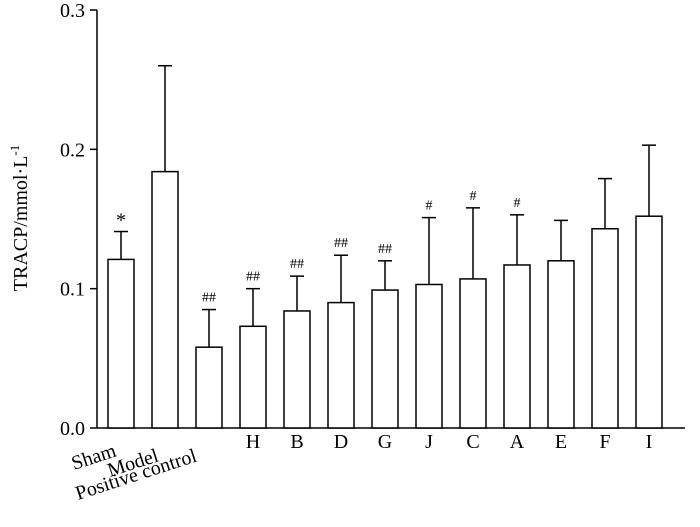 This screenshot has height=527, width=700. What do you see at coordinates (472, 442) in the screenshot?
I see `x-tick-label: C` at bounding box center [472, 442].